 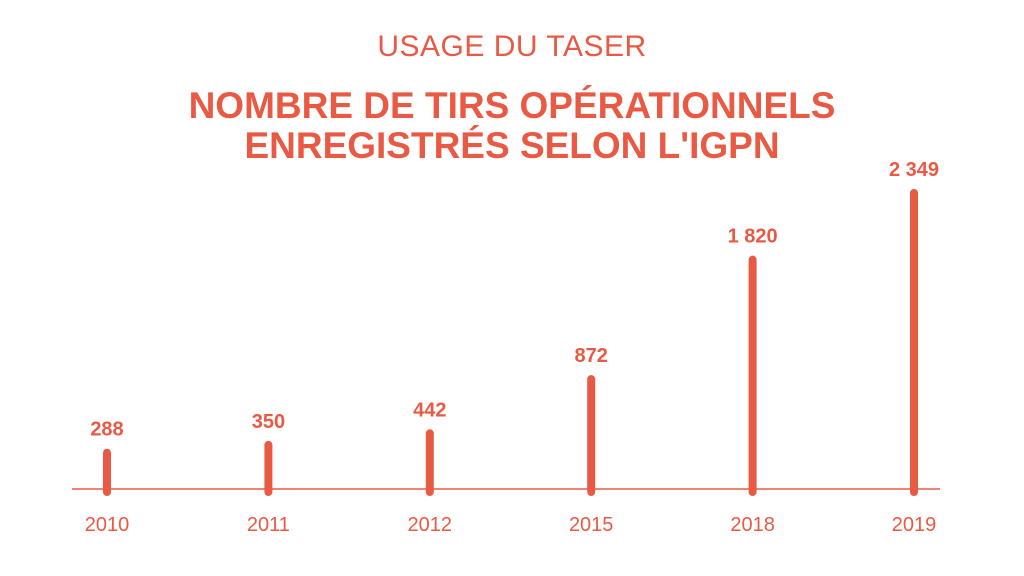 What do you see at coordinates (591, 356) in the screenshot?
I see `value-label-2015: 872` at bounding box center [591, 356].